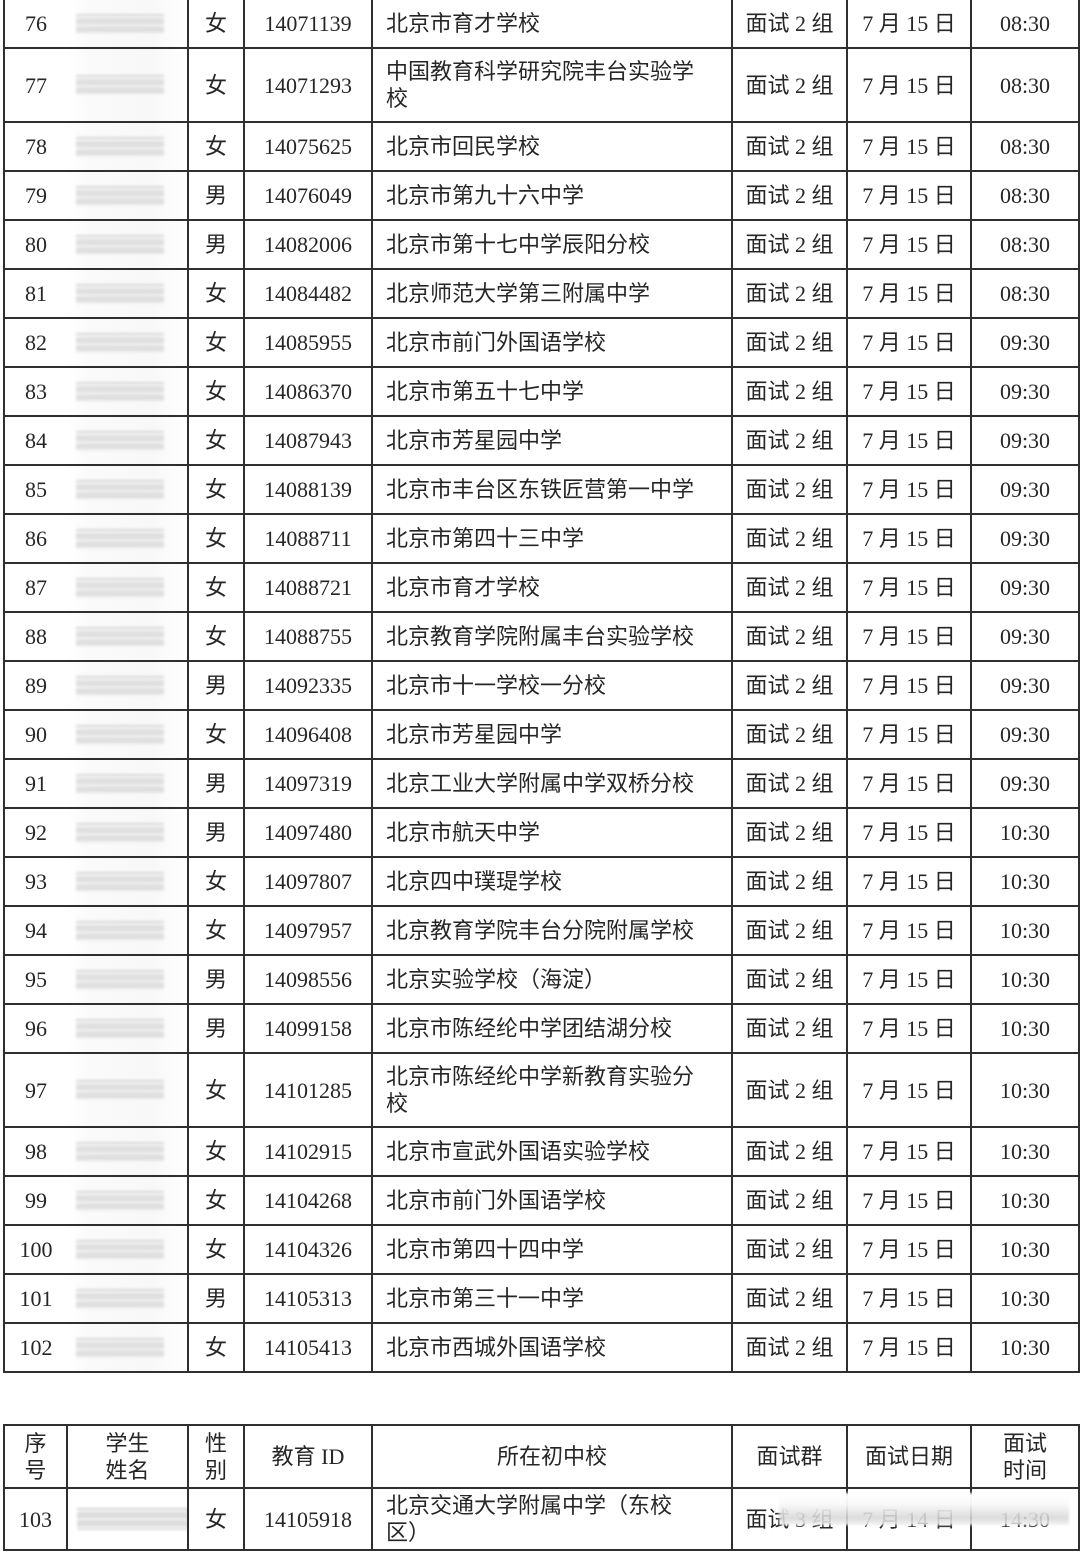  I want to click on school-cell: 北京市陈经纶中学团结湖分校, so click(552, 1028).